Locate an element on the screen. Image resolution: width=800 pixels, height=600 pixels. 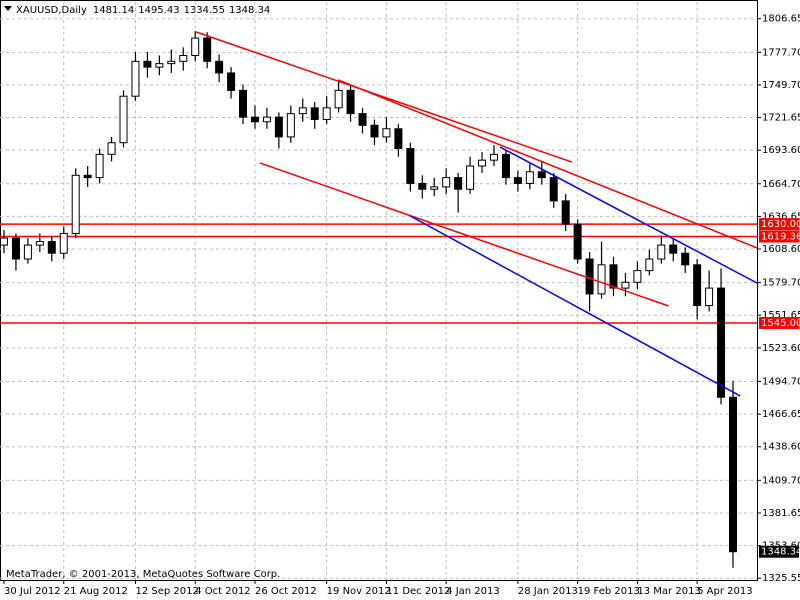
y-tick-label: 1777.70 is located at coordinates (781, 52).